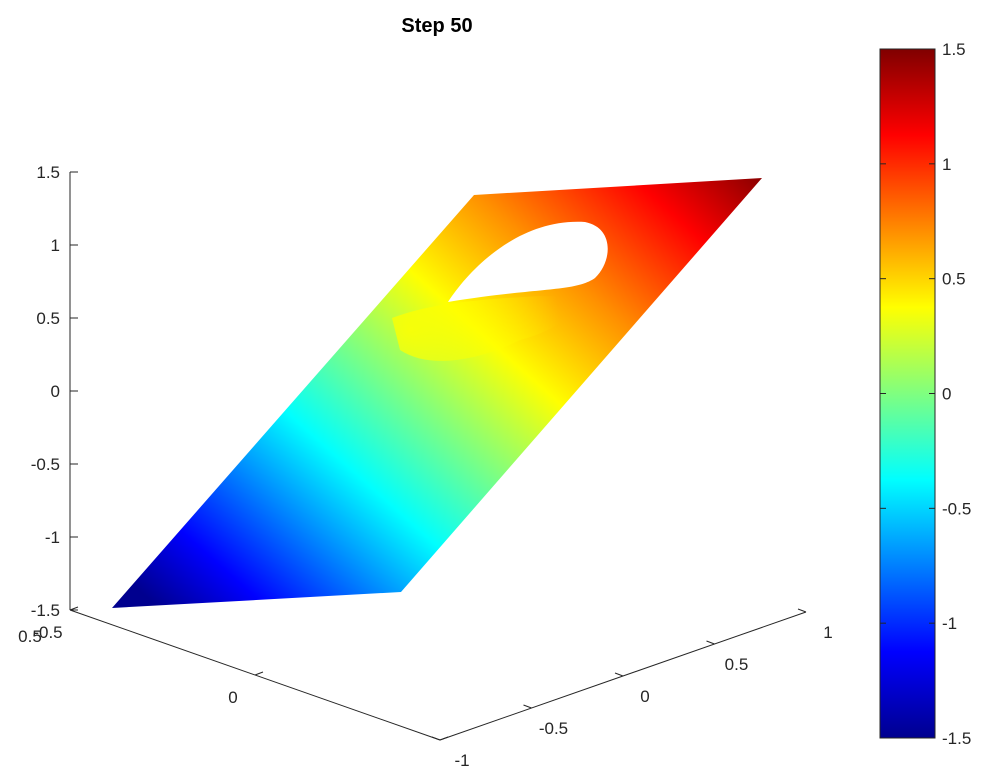 Image resolution: width=989 pixels, height=776 pixels. Describe the element at coordinates (553, 728) in the screenshot. I see `x-tick-label: -0.5` at that location.